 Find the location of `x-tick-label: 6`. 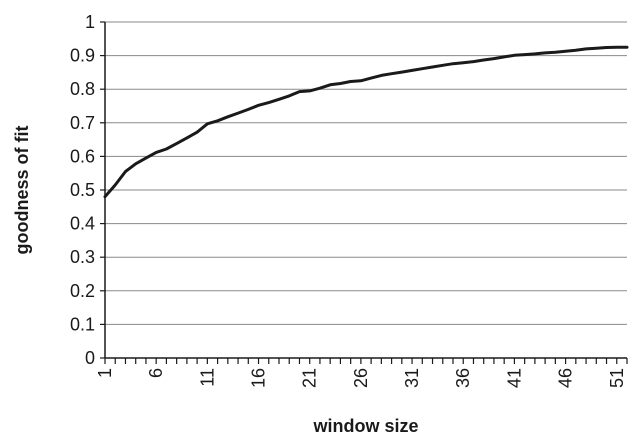

x-tick-label: 6 is located at coordinates (156, 373).